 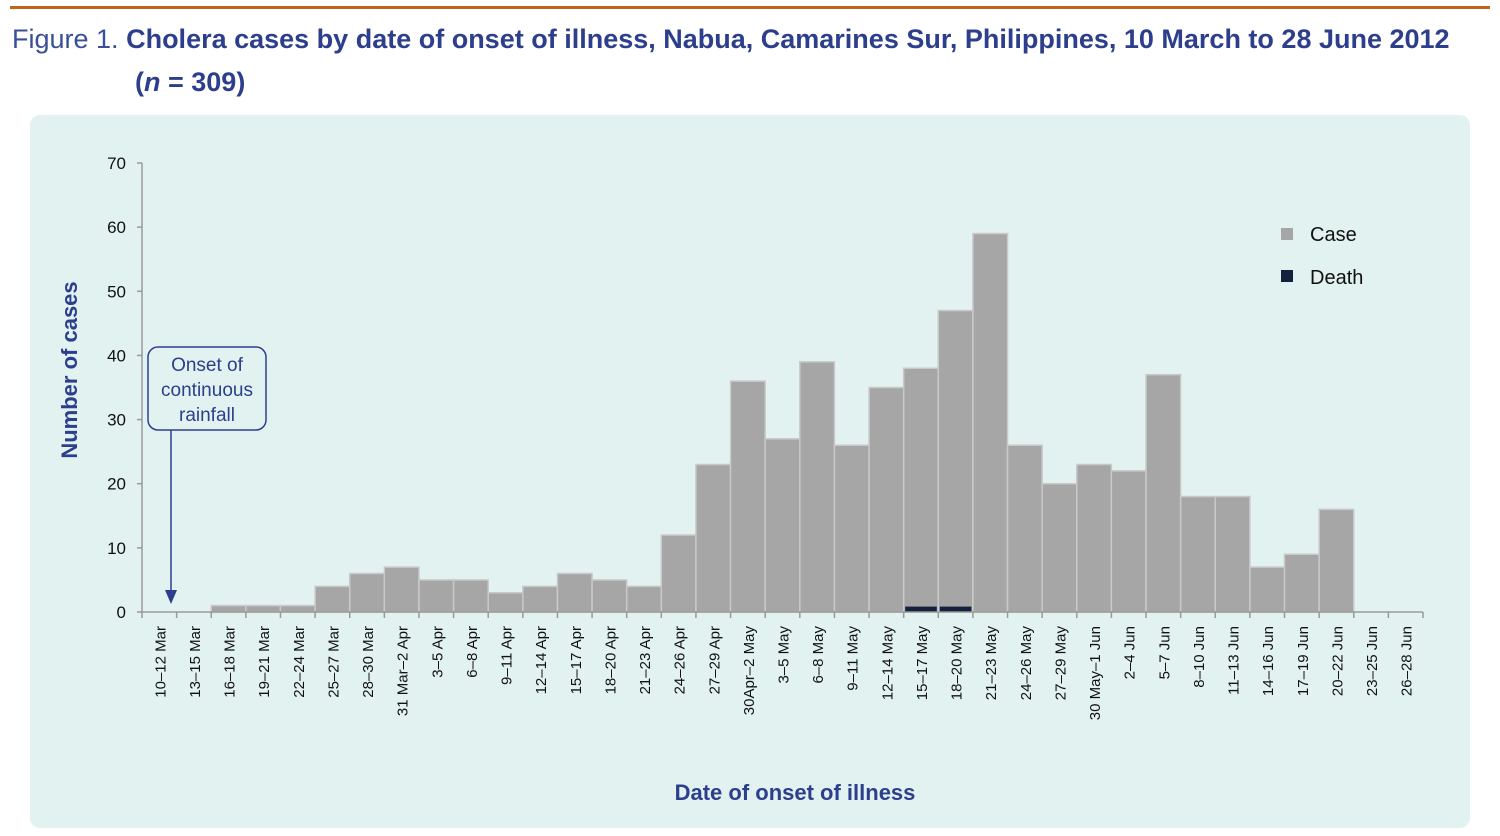 I want to click on x-tick-label: 27–29 May, so click(x=1060, y=663).